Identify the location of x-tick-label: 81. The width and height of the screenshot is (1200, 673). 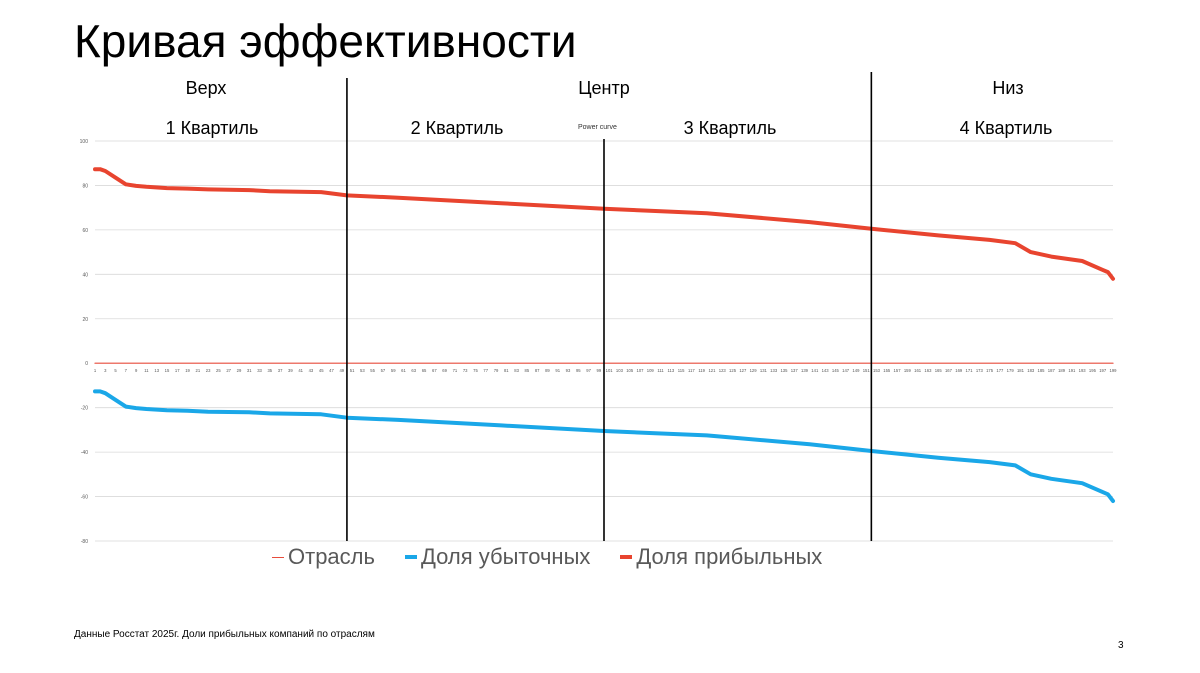
(506, 370).